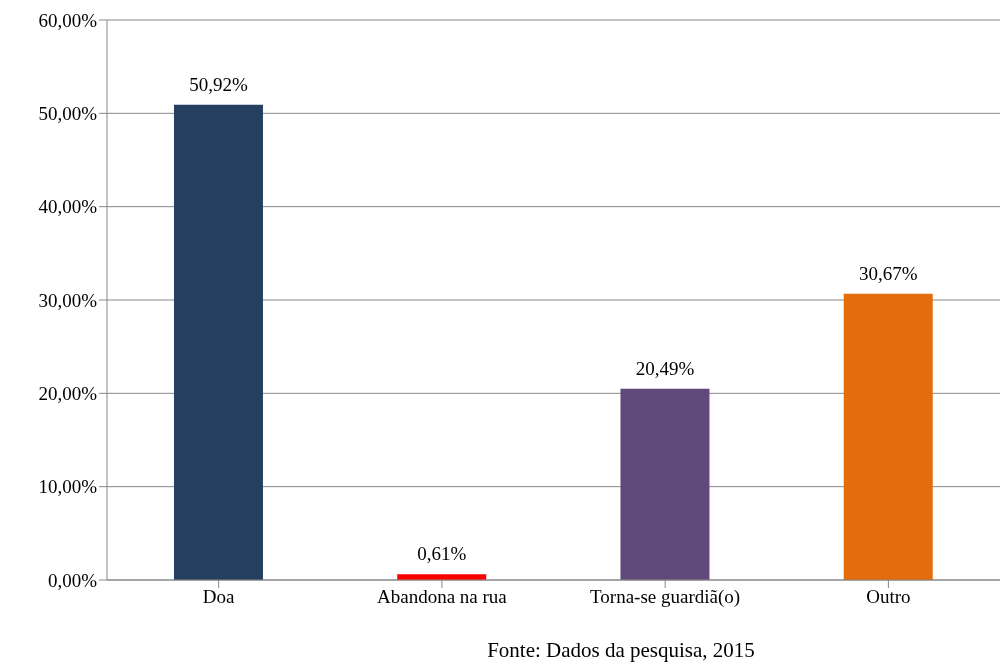 Image resolution: width=1002 pixels, height=668 pixels. What do you see at coordinates (68, 300) in the screenshot?
I see `y-tick-label: 30,00%` at bounding box center [68, 300].